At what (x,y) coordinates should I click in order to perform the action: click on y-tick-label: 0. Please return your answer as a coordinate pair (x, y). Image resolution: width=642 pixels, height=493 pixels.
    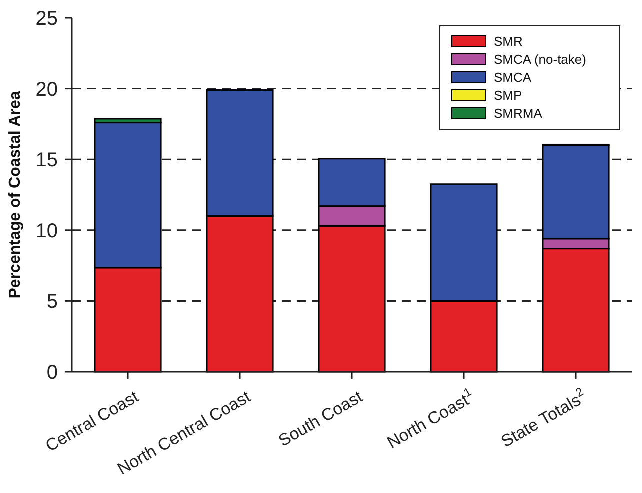
    Looking at the image, I should click on (52, 373).